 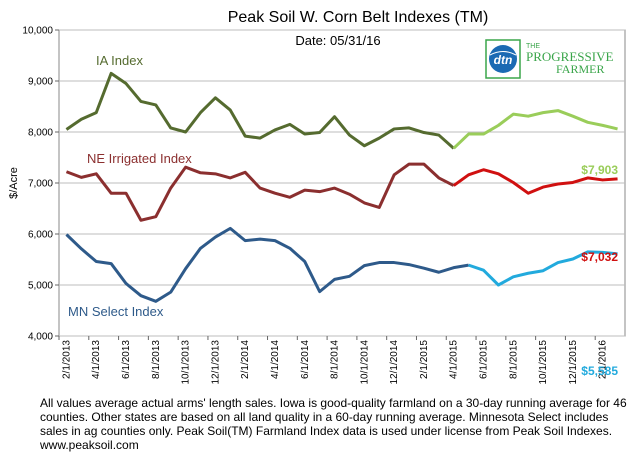 What do you see at coordinates (424, 359) in the screenshot?
I see `x-tick-label: 2/1/2015` at bounding box center [424, 359].